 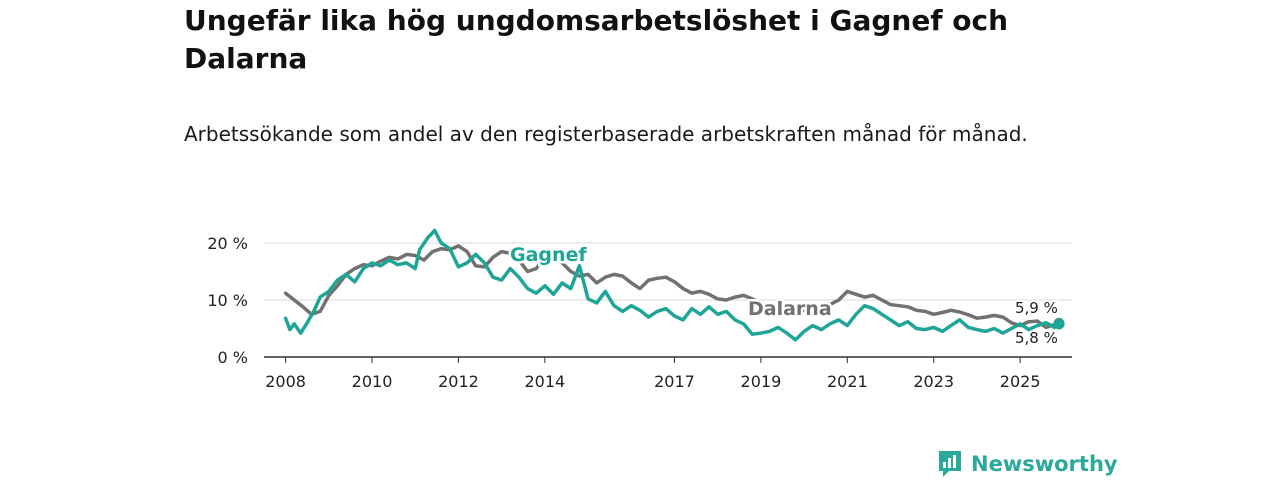 What do you see at coordinates (784, 296) in the screenshot?
I see `series-labels: Gagnef Dalarna 5,9 % 5,8 %` at bounding box center [784, 296].